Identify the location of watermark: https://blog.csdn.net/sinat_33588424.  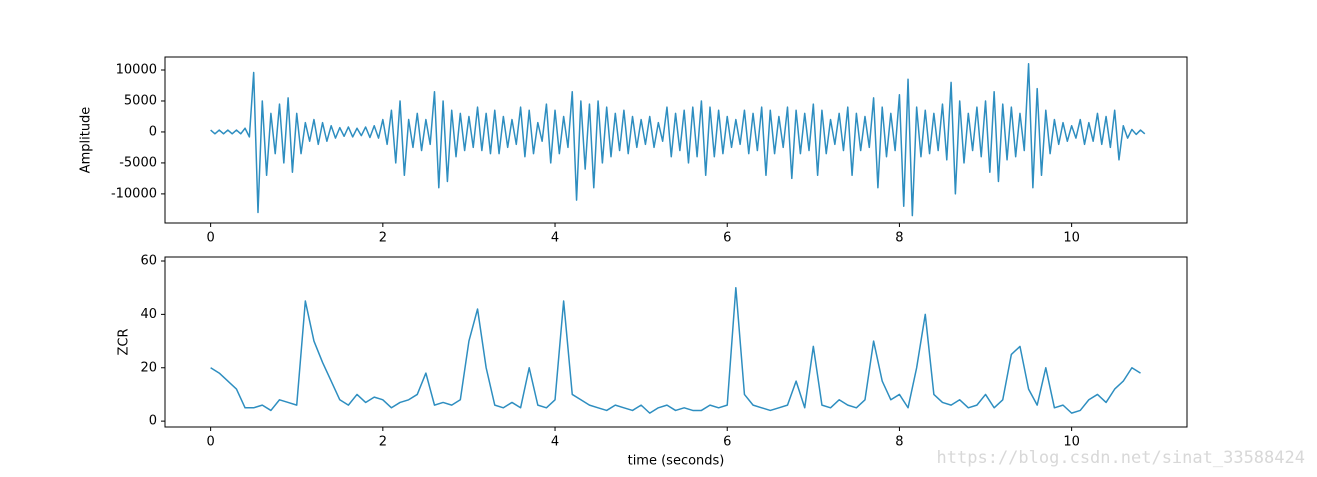
(1121, 458).